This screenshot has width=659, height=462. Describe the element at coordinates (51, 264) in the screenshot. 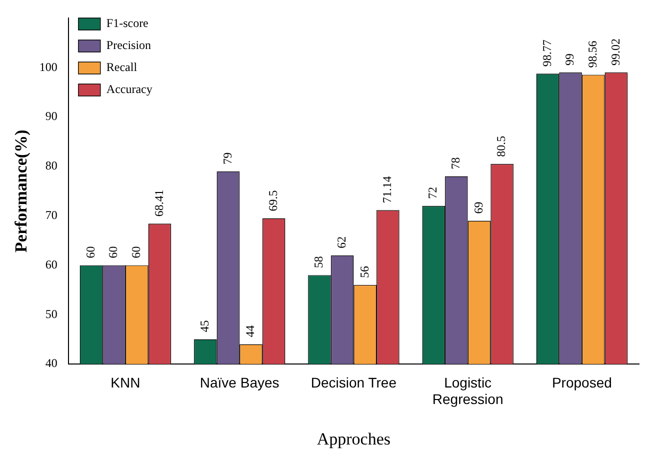

I see `y-tick-label: 60` at that location.